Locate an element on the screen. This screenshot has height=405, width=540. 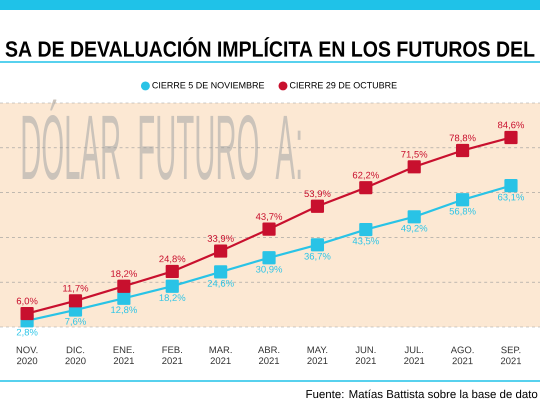
data-label: 56,8% is located at coordinates (463, 212).